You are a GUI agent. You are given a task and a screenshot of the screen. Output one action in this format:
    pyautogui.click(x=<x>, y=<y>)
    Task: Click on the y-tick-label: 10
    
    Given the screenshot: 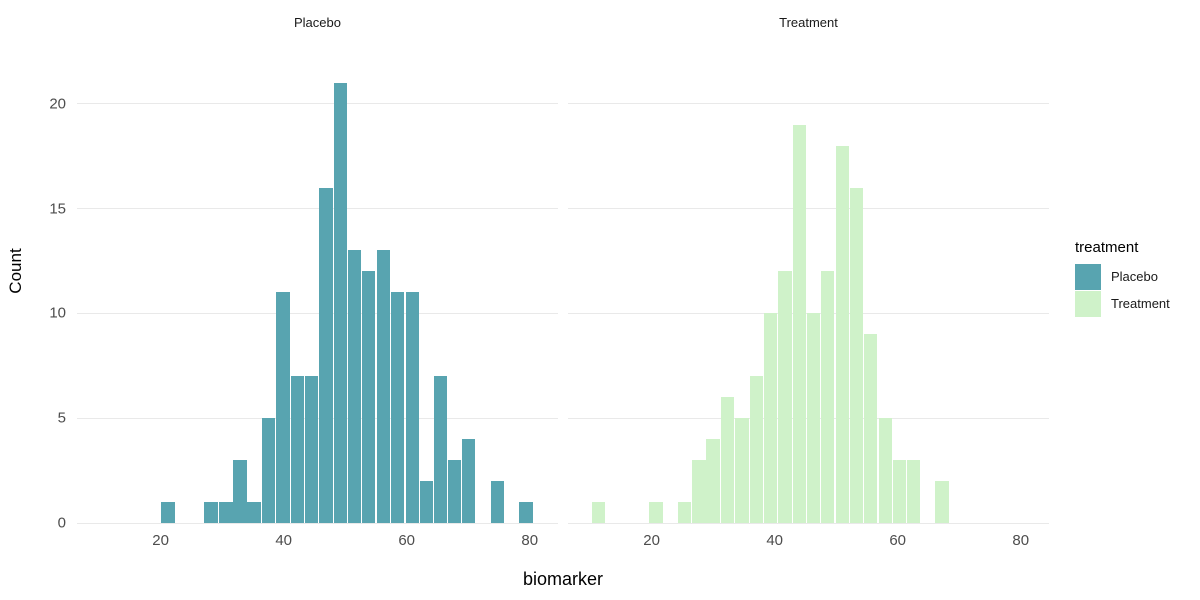 What is the action you would take?
    pyautogui.click(x=57, y=313)
    